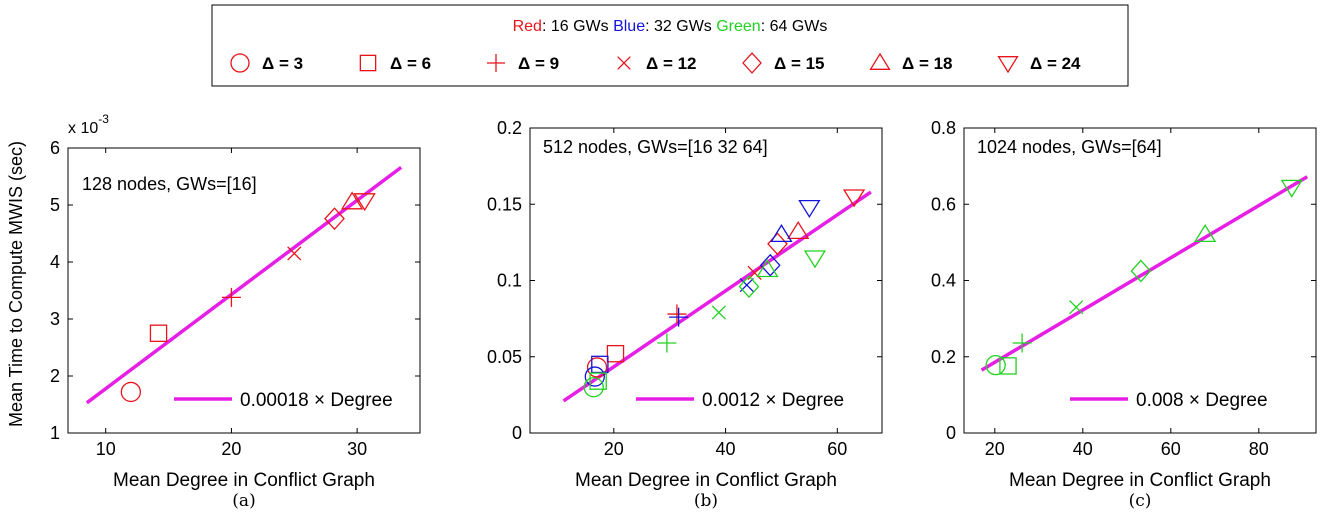  I want to click on legend-marker-entries: Δ = 3 Δ = 6 Δ = 9 Δ = 12 Δ = 15 Δ = 18 Δ = 24, so click(655, 63).